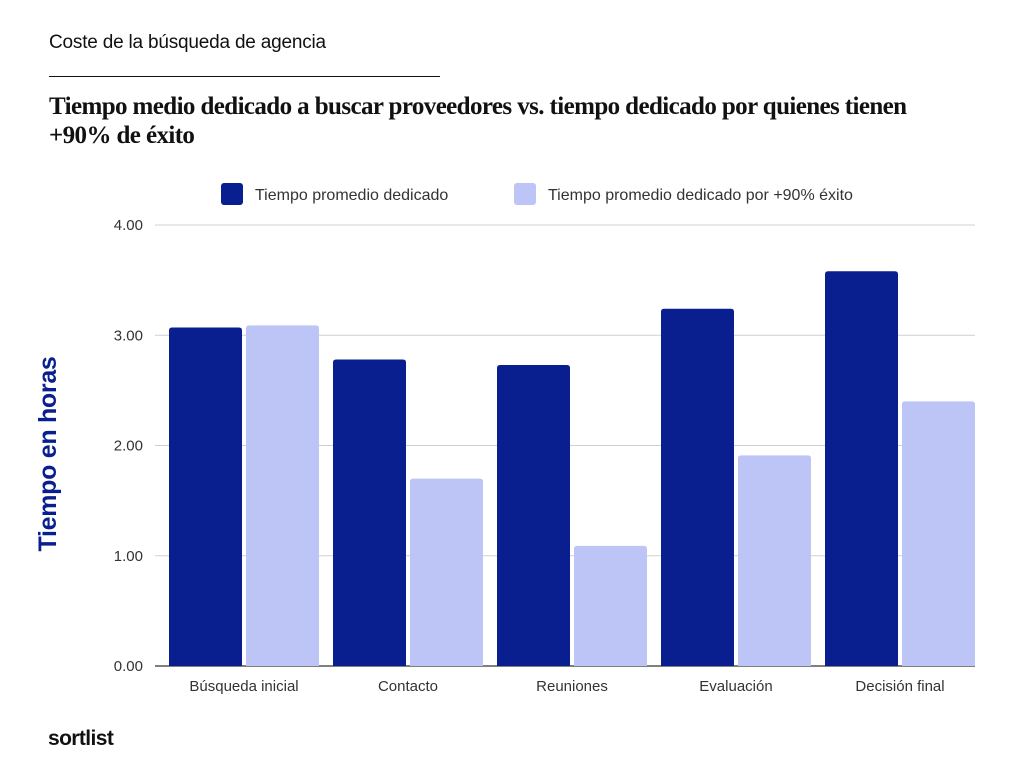 This screenshot has height=768, width=1024. Describe the element at coordinates (128, 335) in the screenshot. I see `y-tick-label: 3.00` at that location.